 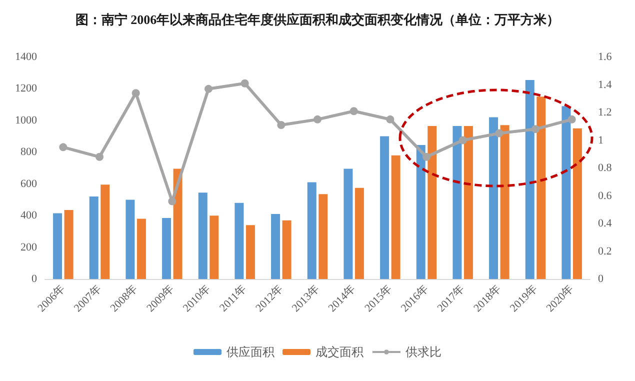 I want to click on y2-tick-label: 0, so click(x=601, y=279).